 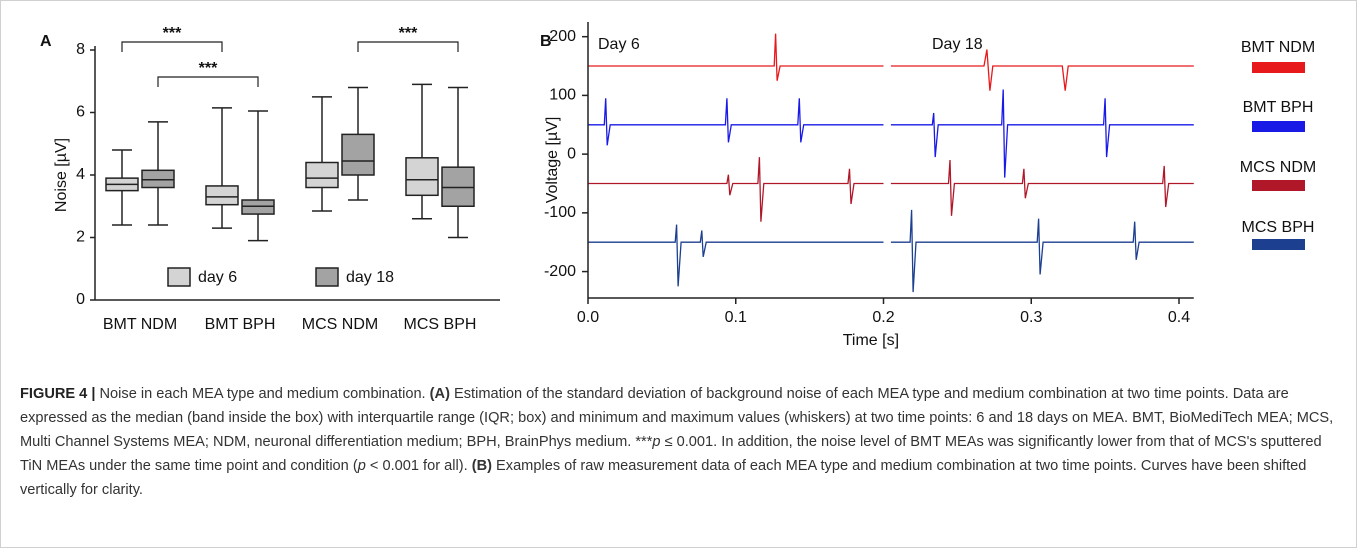 I want to click on x-tick-label: 0.3, so click(x=1031, y=317).